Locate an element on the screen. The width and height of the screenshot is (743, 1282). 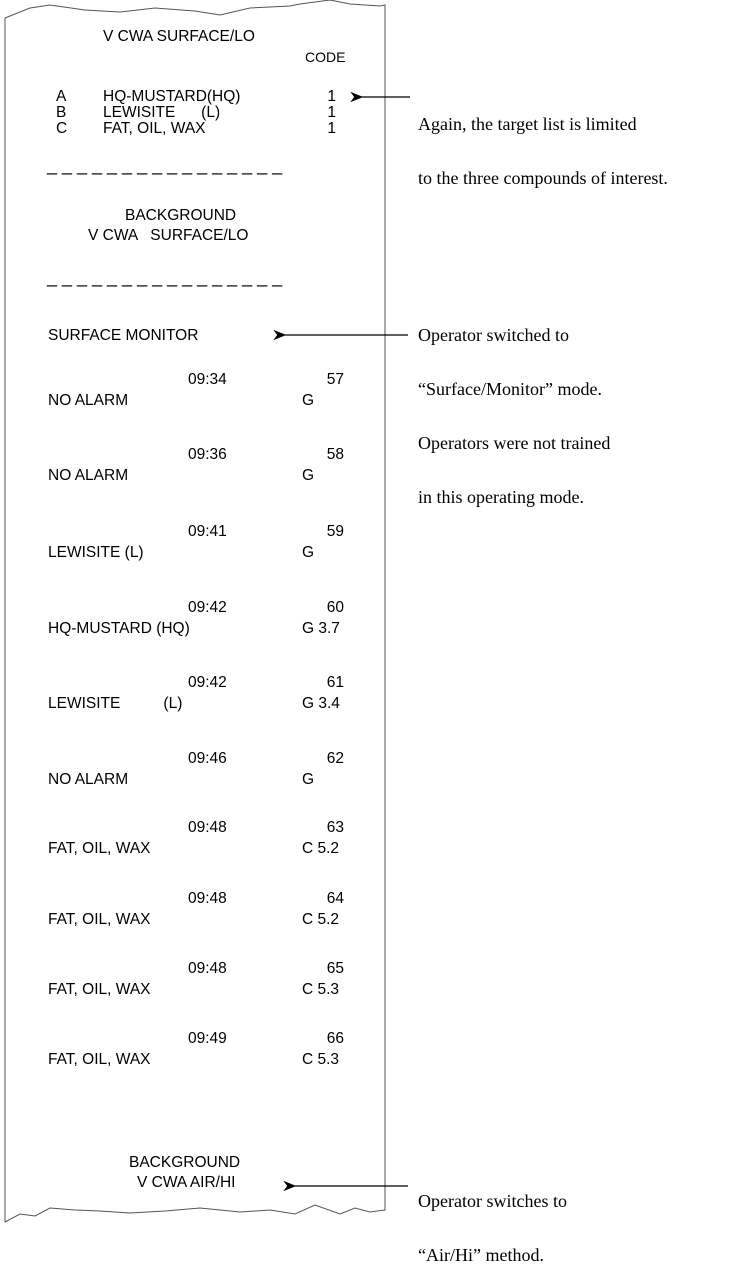
target-name: LEWISITE (L) is located at coordinates (162, 112).